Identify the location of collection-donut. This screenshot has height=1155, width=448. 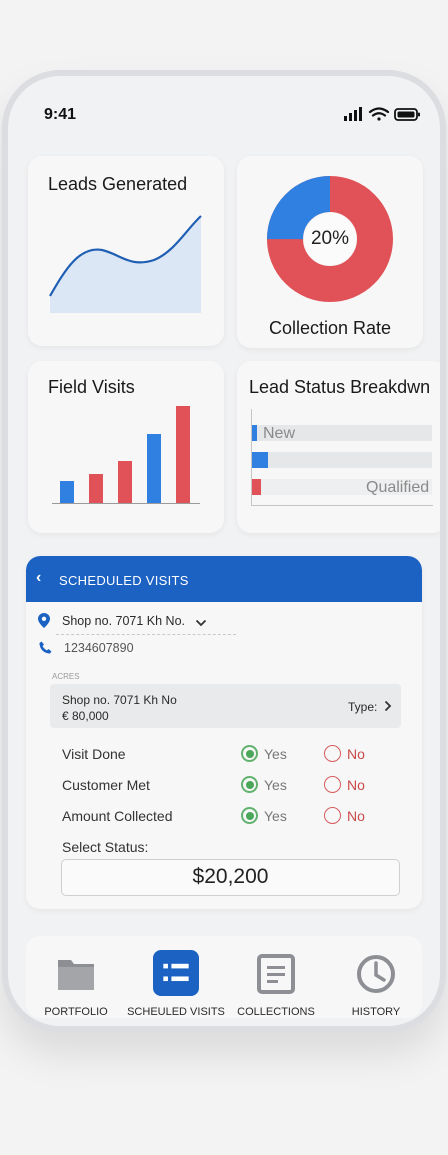
(330, 239).